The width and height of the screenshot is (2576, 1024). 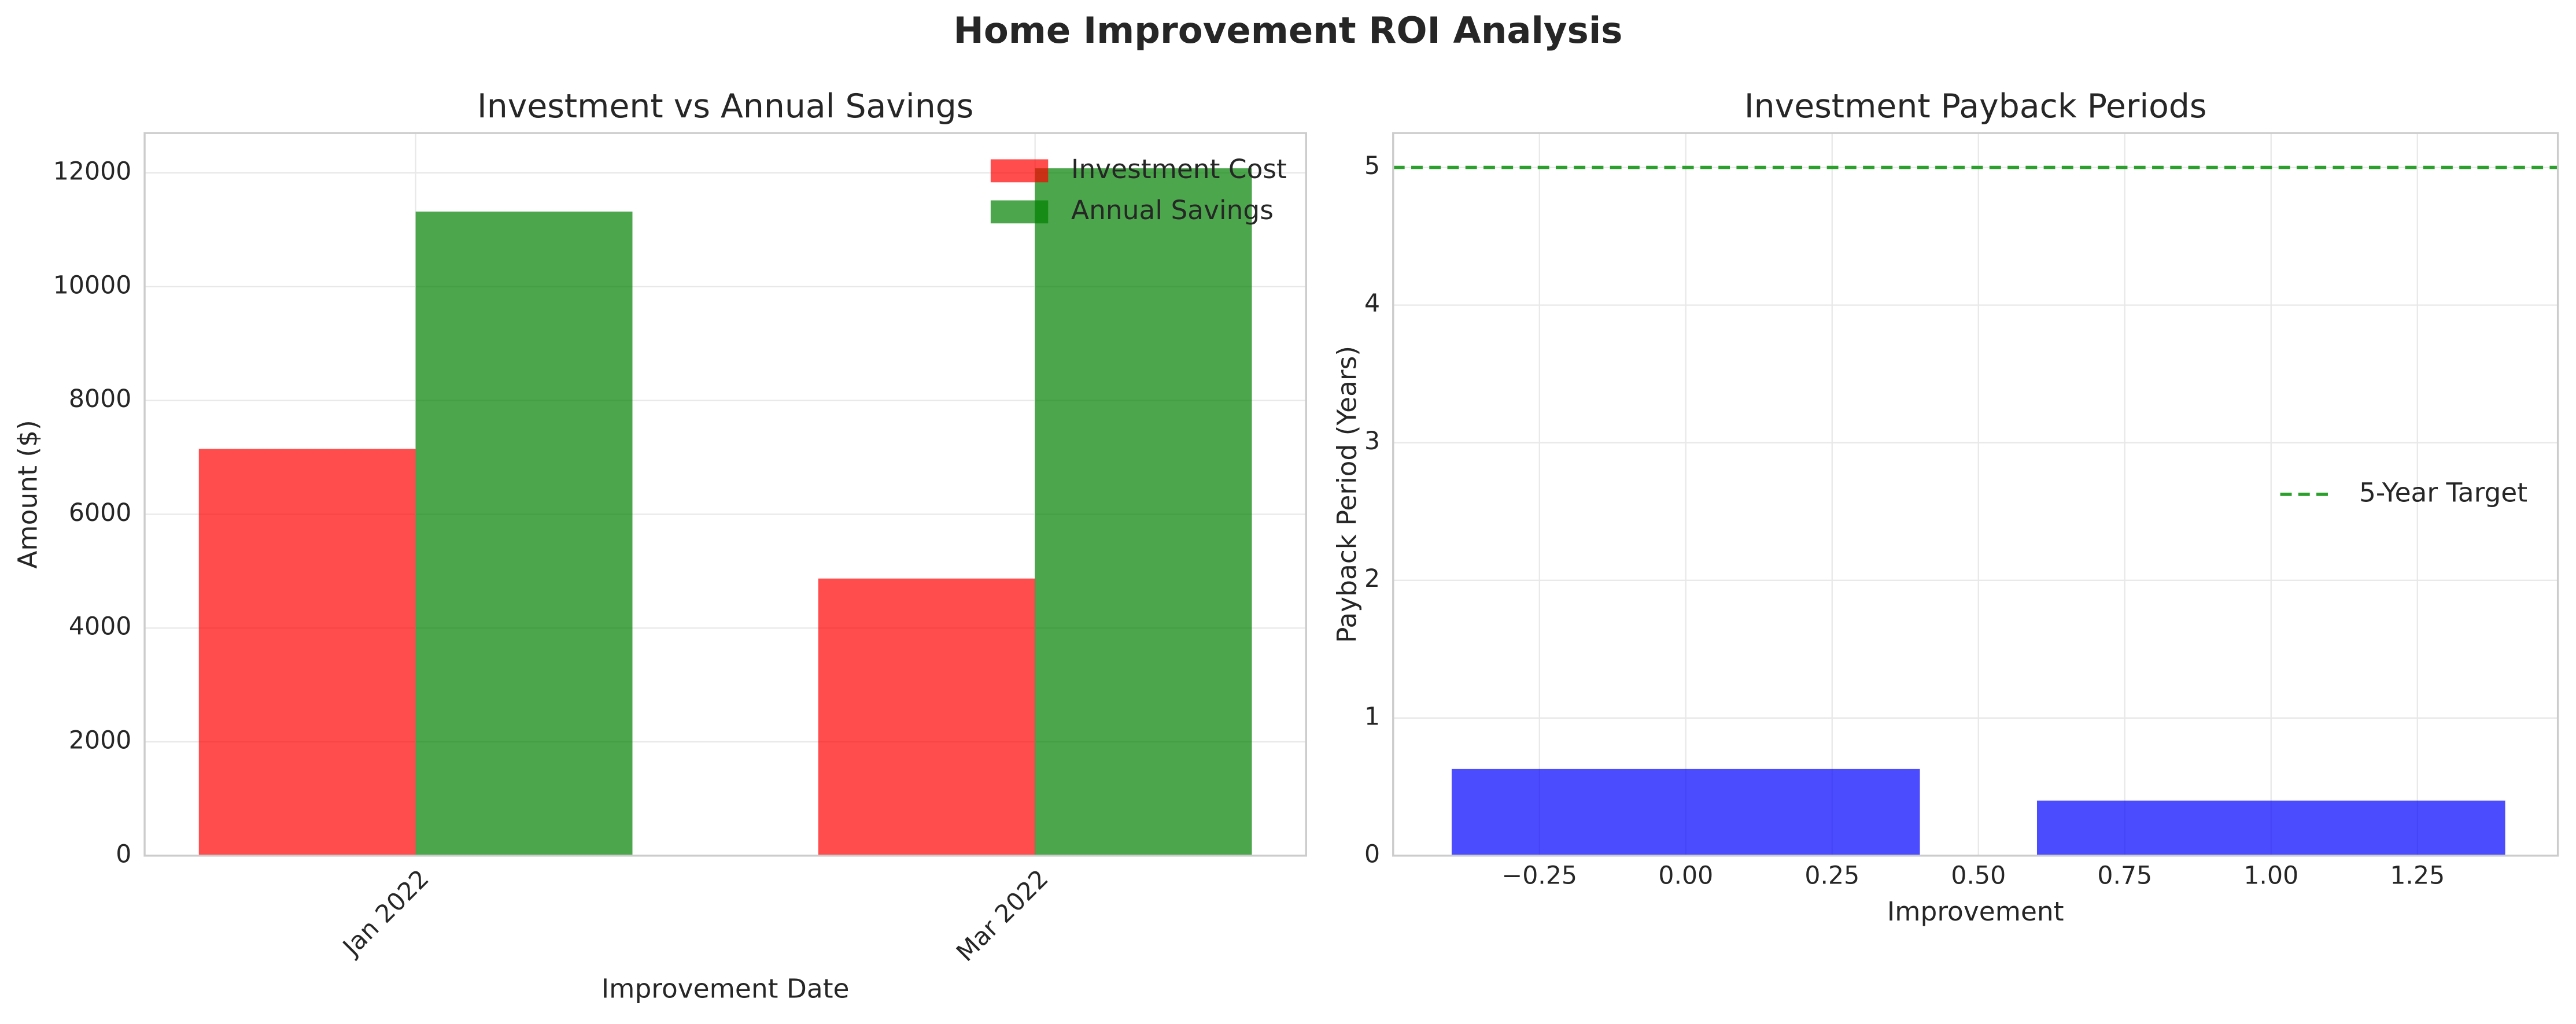 I want to click on y-tick-label: 4, so click(x=1372, y=303).